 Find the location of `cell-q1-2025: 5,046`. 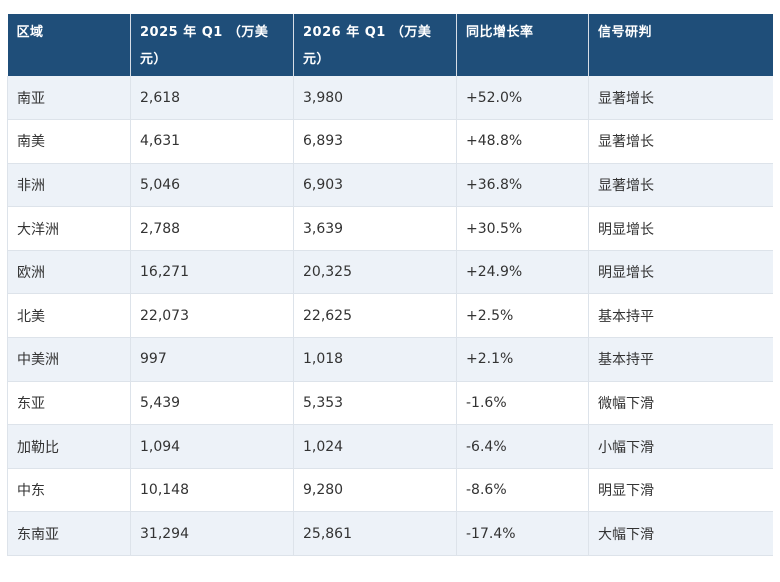

cell-q1-2025: 5,046 is located at coordinates (212, 185).